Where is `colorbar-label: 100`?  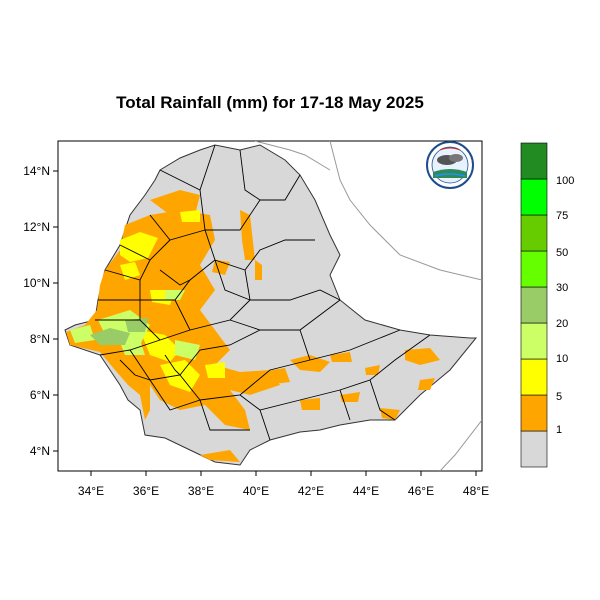 colorbar-label: 100 is located at coordinates (565, 181).